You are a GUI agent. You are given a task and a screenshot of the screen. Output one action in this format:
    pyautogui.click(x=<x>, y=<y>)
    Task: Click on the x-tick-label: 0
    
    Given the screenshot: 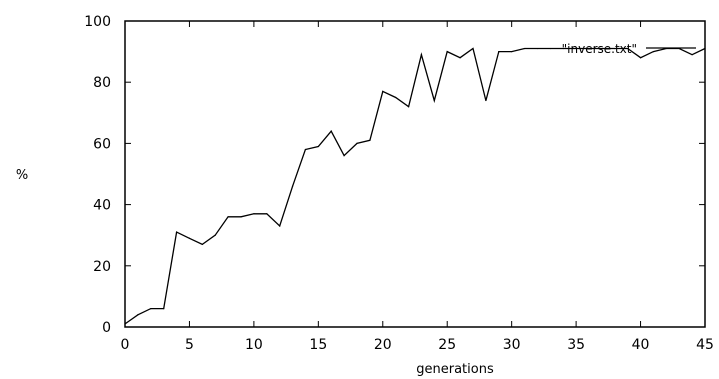 What is the action you would take?
    pyautogui.click(x=125, y=345)
    